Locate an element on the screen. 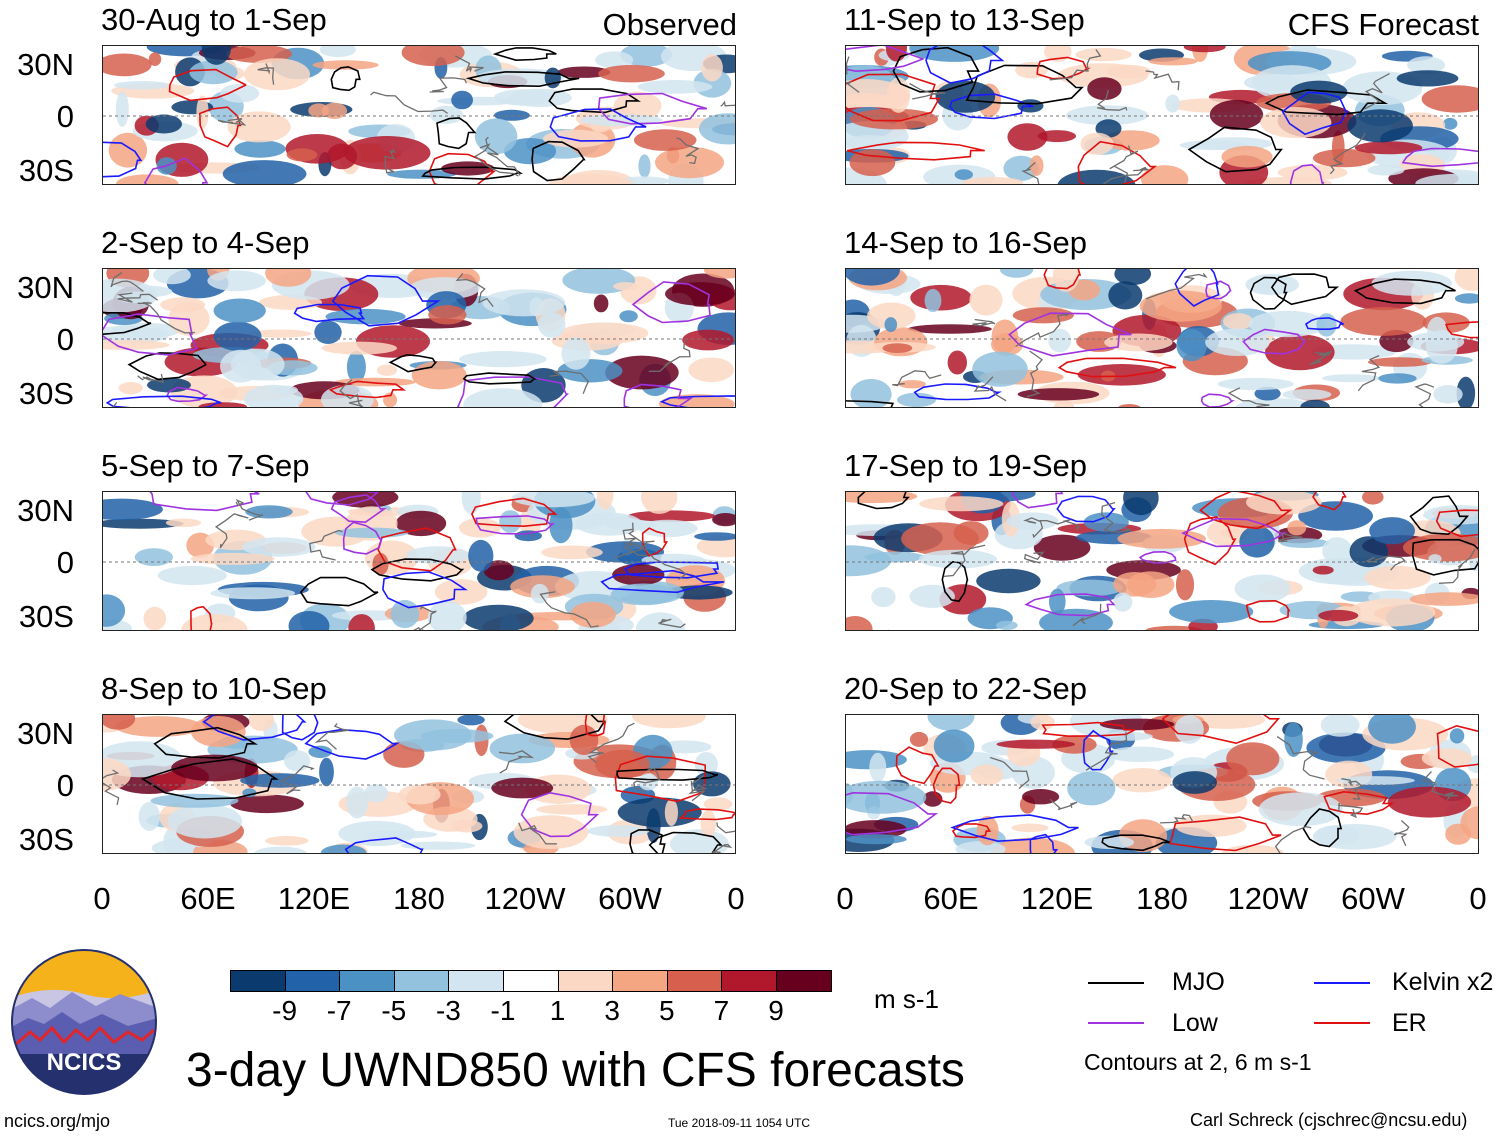 The width and height of the screenshot is (1510, 1137). colorbar-label: 3 is located at coordinates (612, 1010).